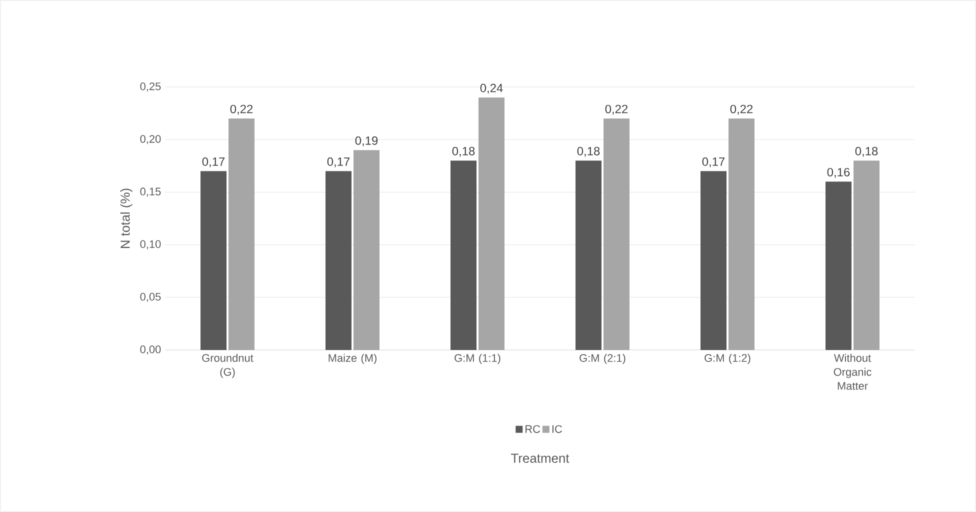 The image size is (976, 512). I want to click on data-label: 0,16, so click(838, 173).